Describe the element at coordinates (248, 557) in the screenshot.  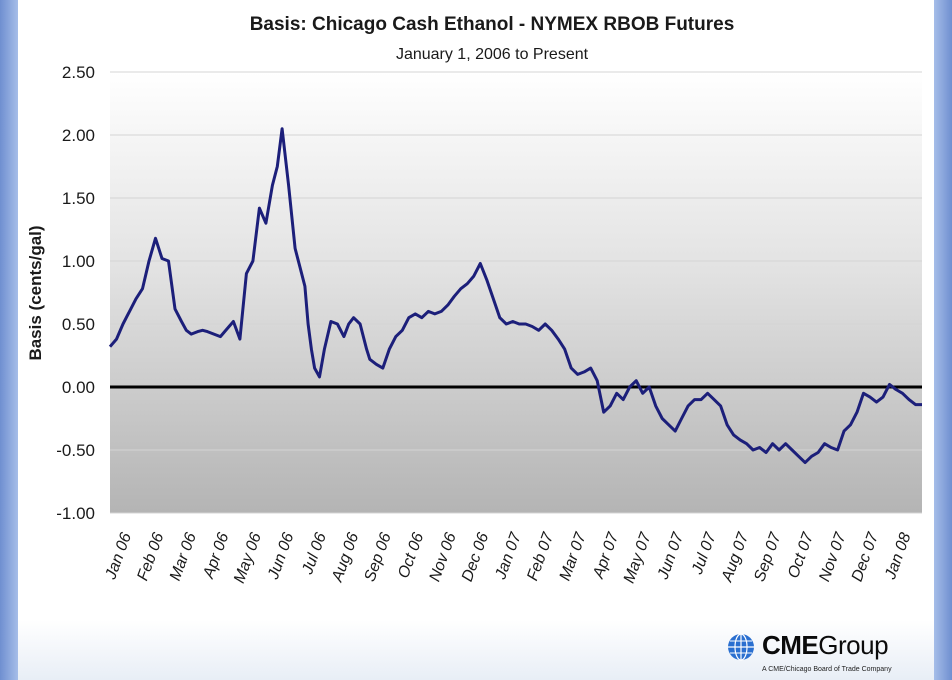
I see `x-tick-label: May 06` at that location.